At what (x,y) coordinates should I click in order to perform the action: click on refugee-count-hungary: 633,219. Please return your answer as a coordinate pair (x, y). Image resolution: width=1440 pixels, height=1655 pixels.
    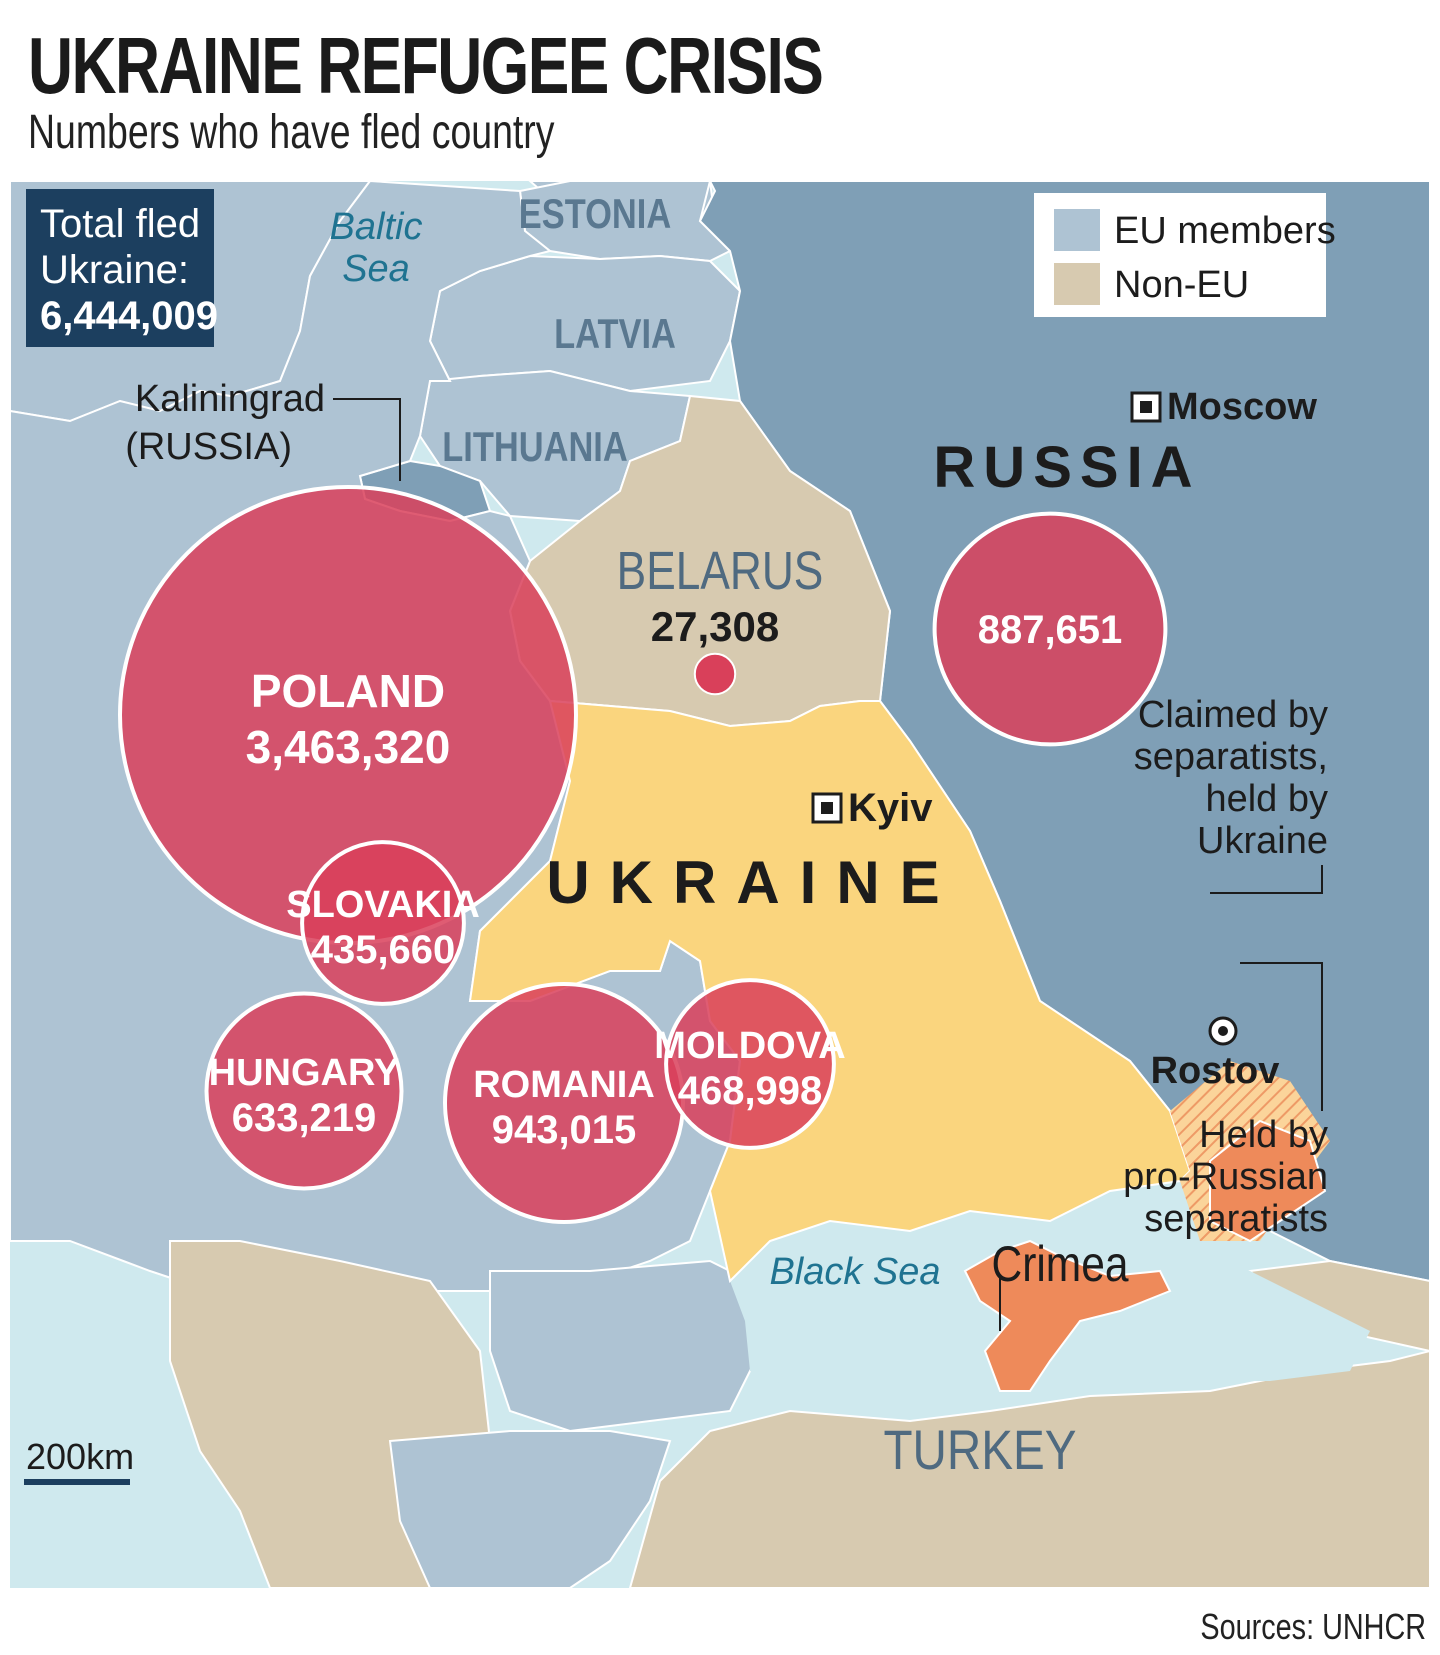
    Looking at the image, I should click on (304, 1118).